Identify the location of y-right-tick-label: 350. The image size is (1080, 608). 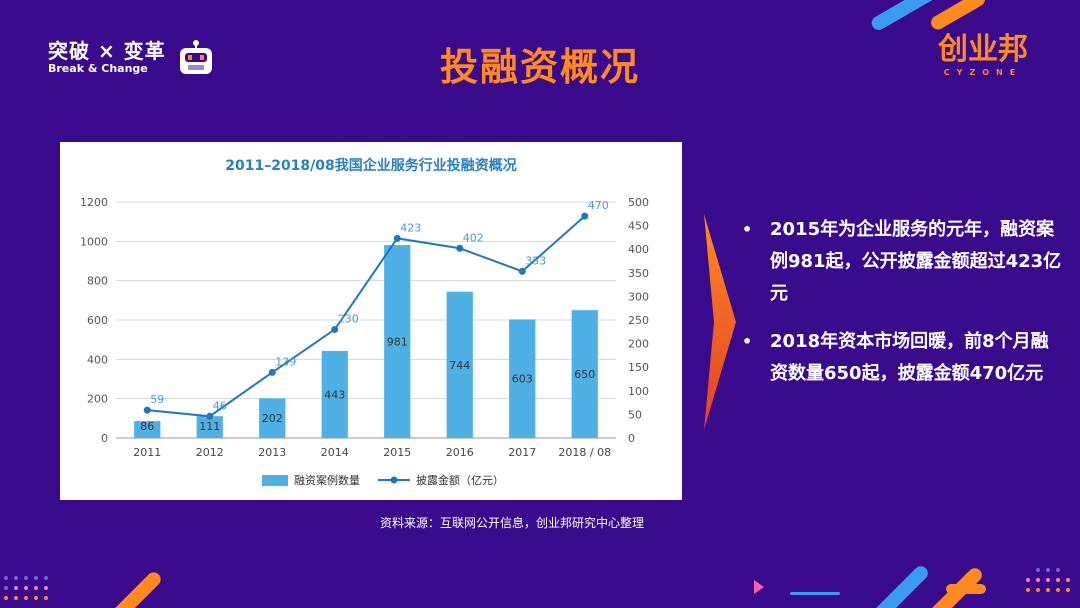
(638, 273).